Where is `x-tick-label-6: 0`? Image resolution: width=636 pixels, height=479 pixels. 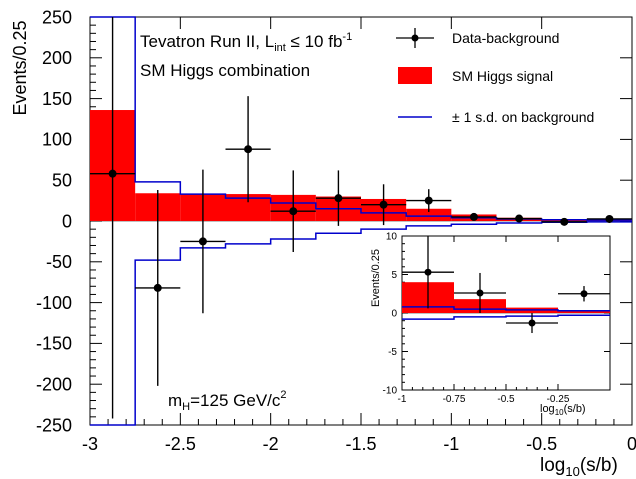
x-tick-label-6: 0 is located at coordinates (631, 444).